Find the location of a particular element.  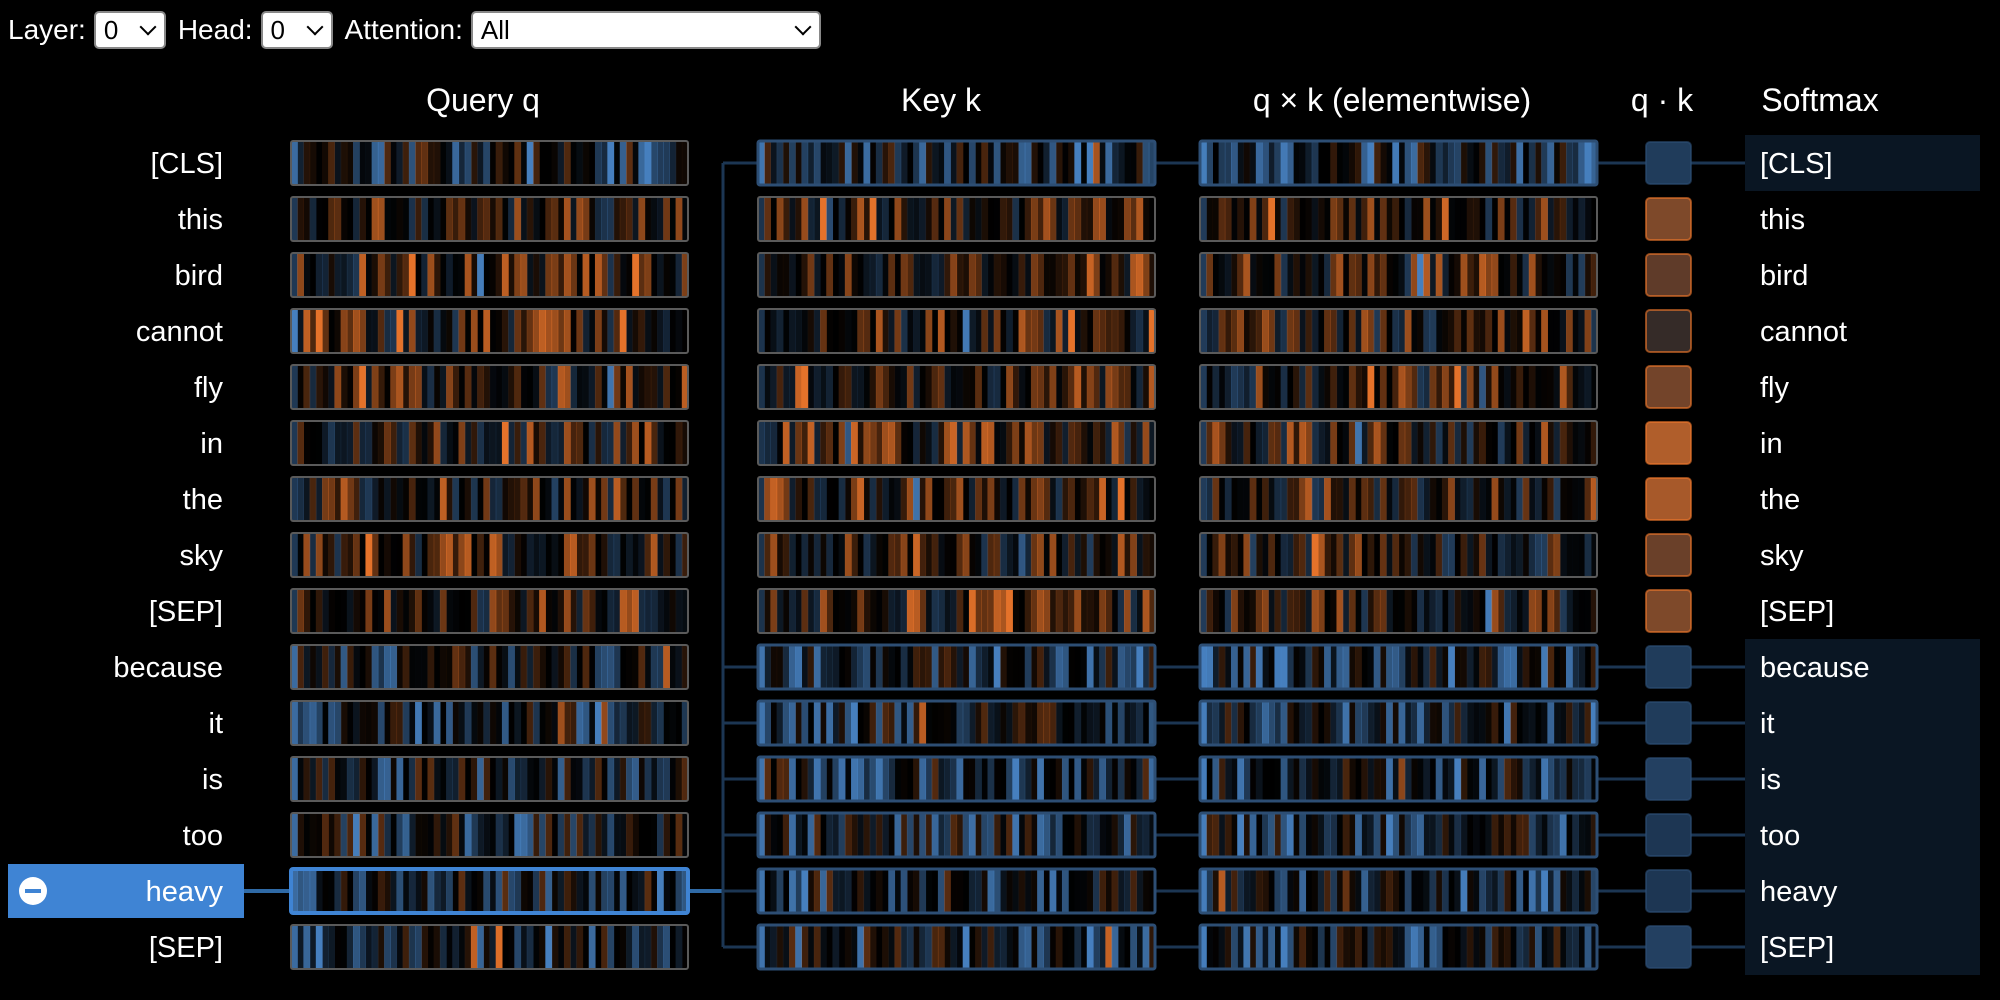

controls-bar: Layer: 0 Head: 0 Attention: All is located at coordinates (414, 30).